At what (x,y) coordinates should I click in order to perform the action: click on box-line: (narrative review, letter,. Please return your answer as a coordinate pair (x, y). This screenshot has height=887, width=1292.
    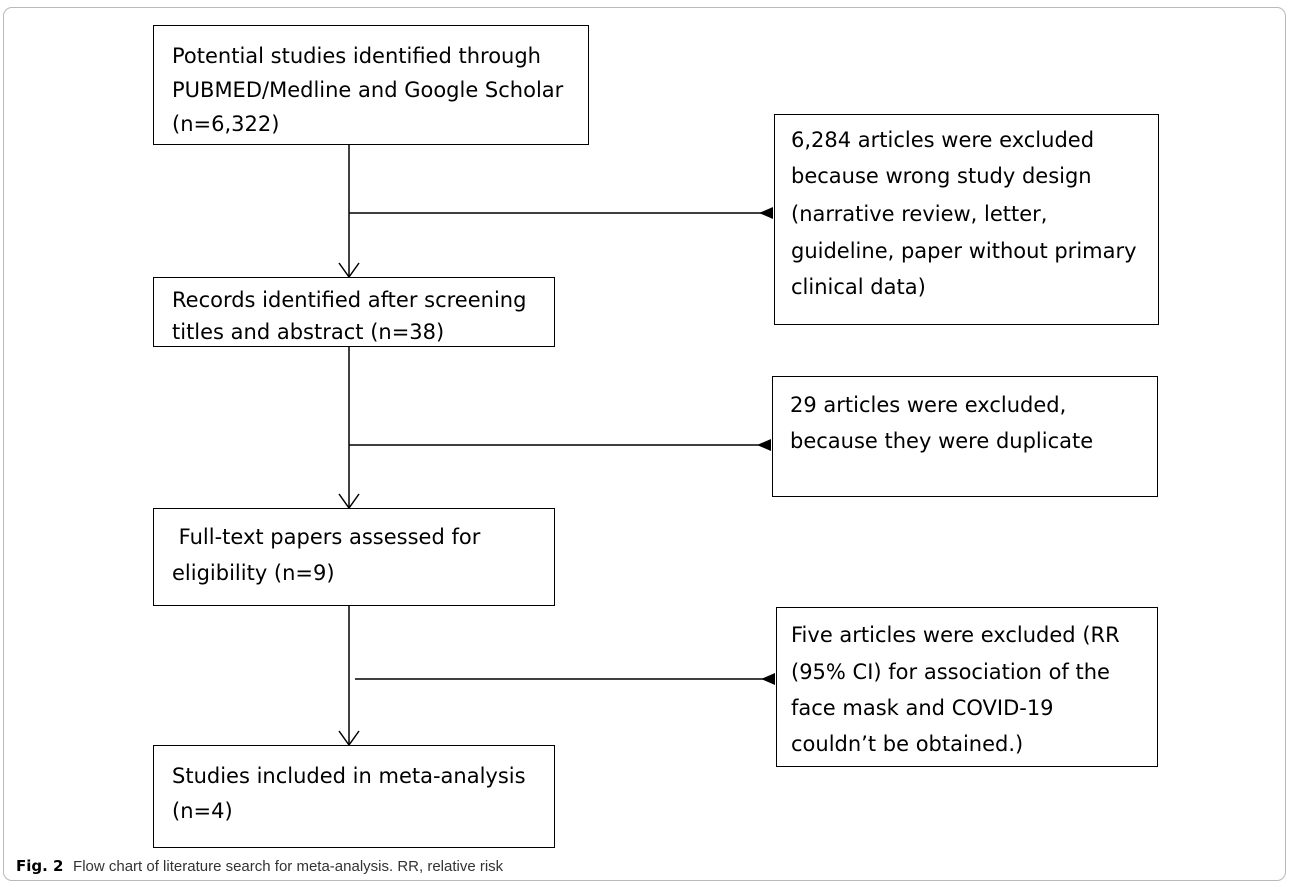
    Looking at the image, I should click on (919, 214).